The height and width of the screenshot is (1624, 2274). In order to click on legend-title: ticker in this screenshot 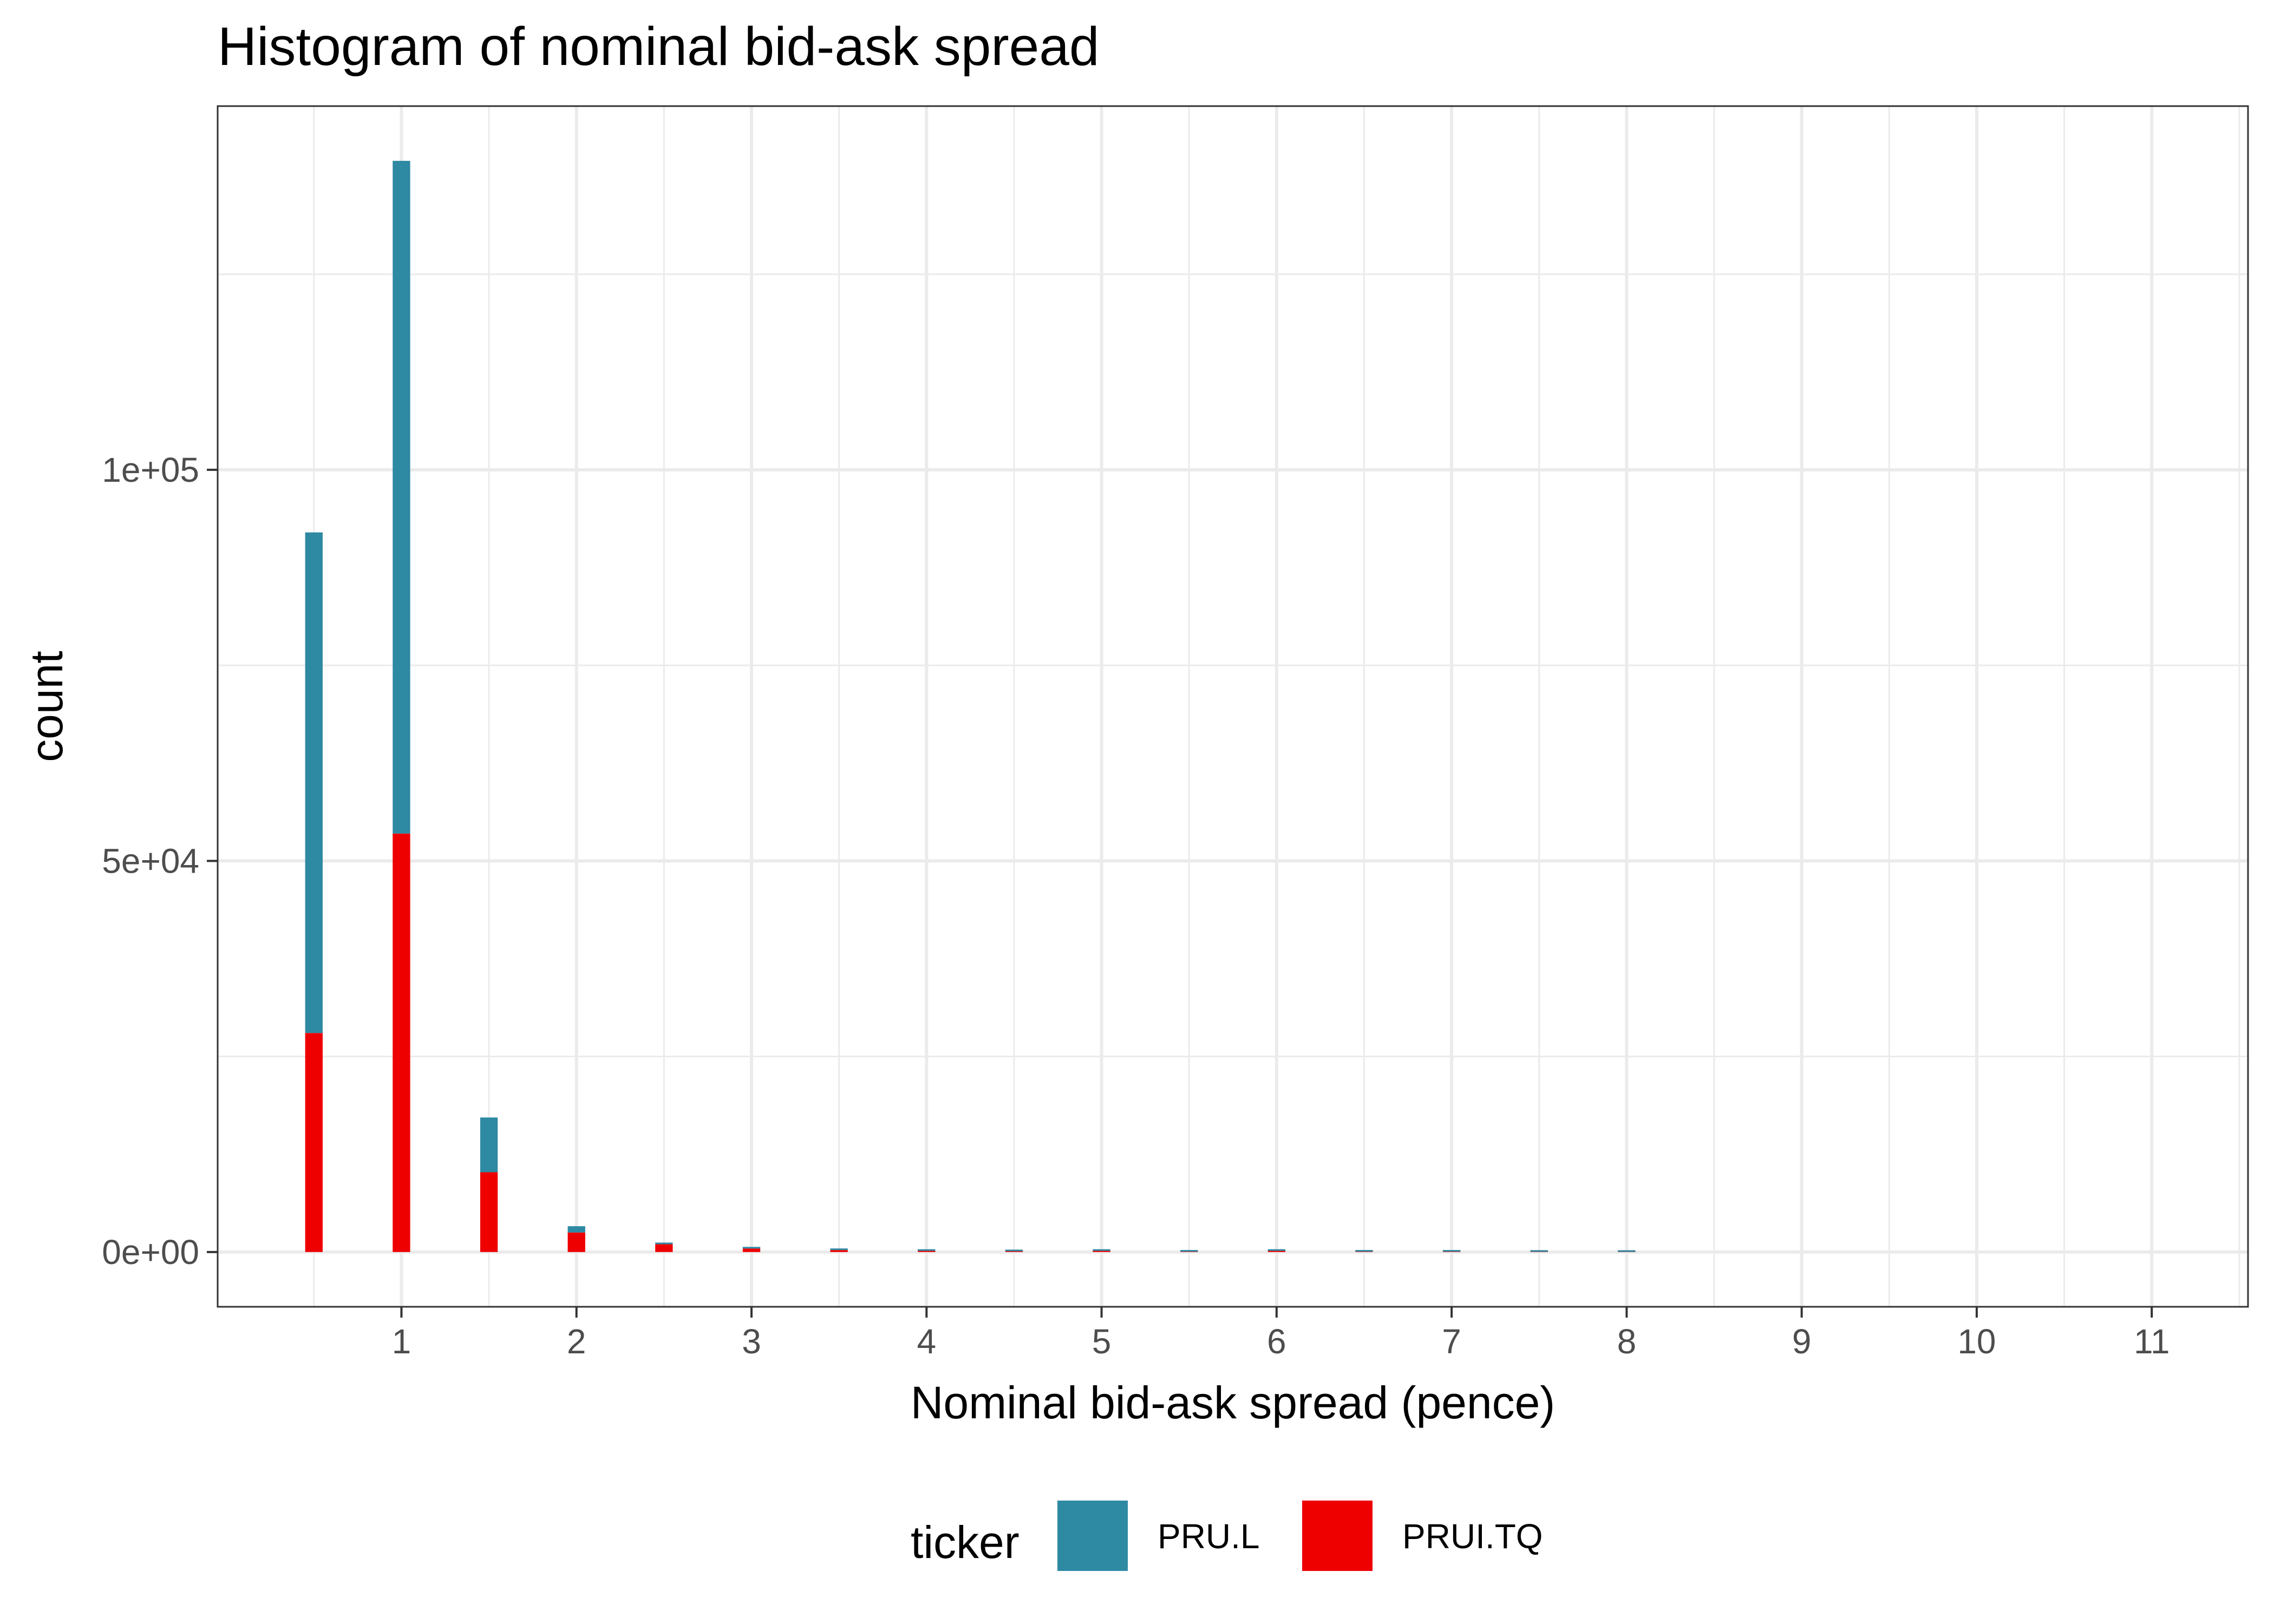, I will do `click(966, 1542)`.